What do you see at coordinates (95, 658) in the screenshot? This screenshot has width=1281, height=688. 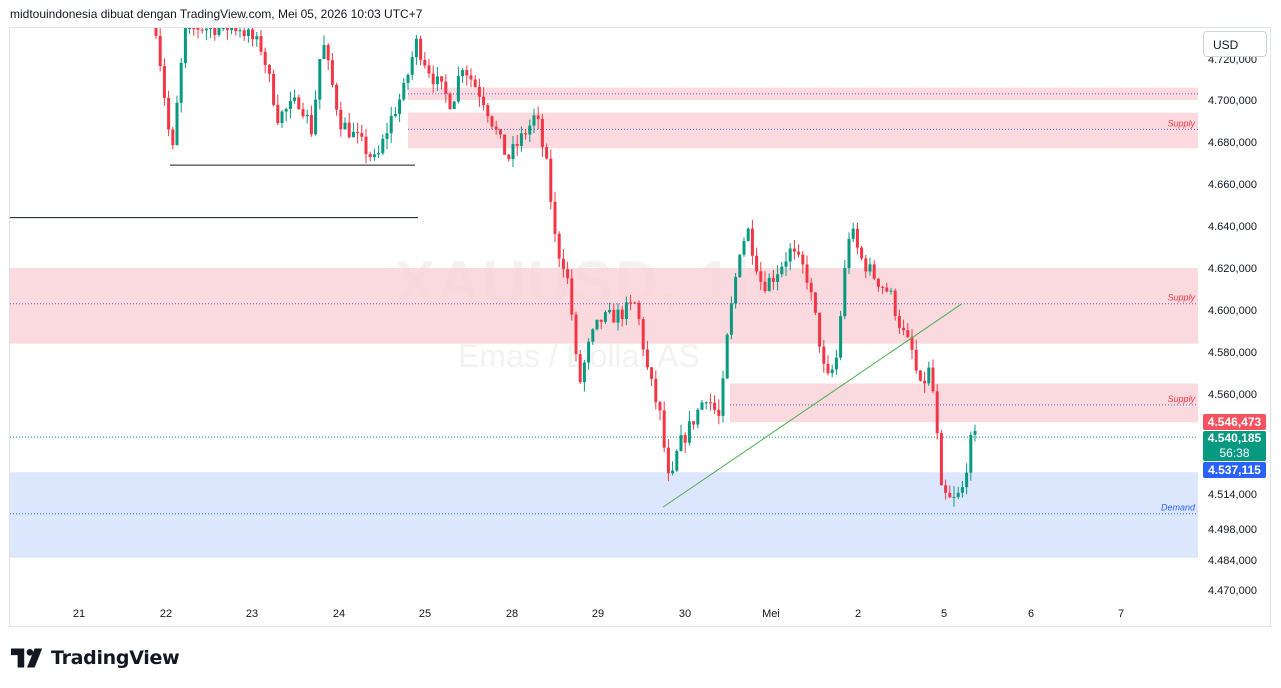 I see `tradingview-logo: TradingView` at bounding box center [95, 658].